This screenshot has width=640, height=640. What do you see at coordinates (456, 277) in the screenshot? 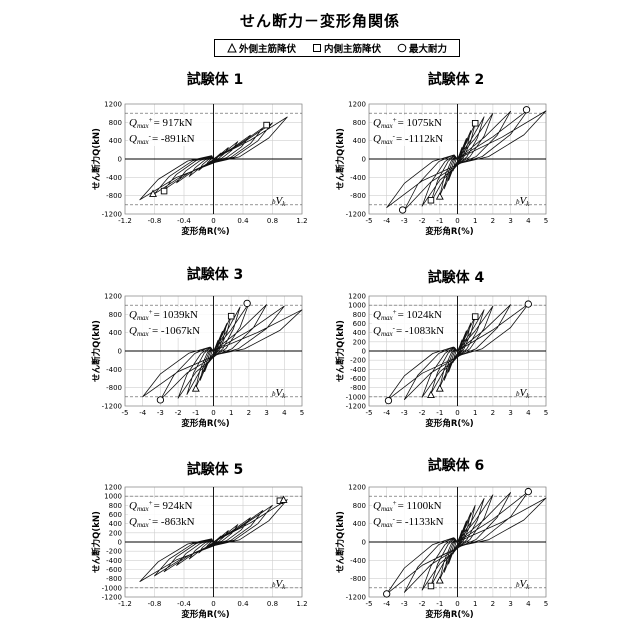
I see `chart-title: 試験体 4` at bounding box center [456, 277].